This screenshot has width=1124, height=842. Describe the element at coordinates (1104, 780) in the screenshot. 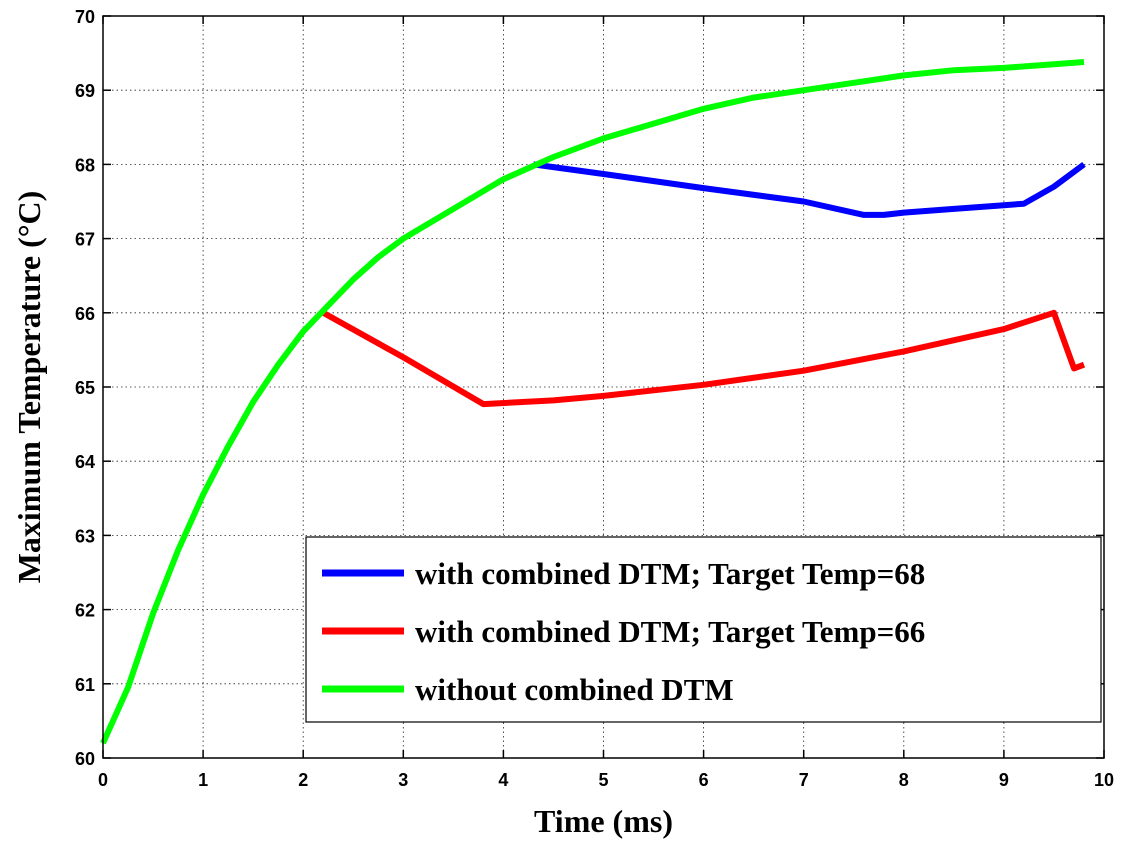

I see `x-tick-label: 10` at that location.